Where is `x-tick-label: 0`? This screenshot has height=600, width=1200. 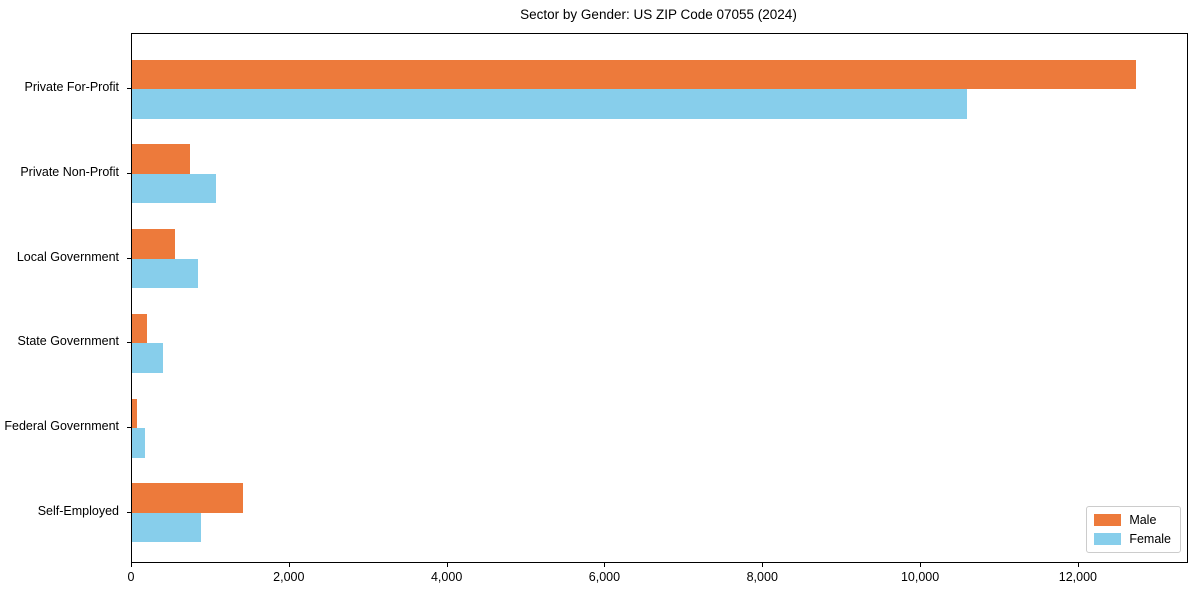 x-tick-label: 0 is located at coordinates (131, 577).